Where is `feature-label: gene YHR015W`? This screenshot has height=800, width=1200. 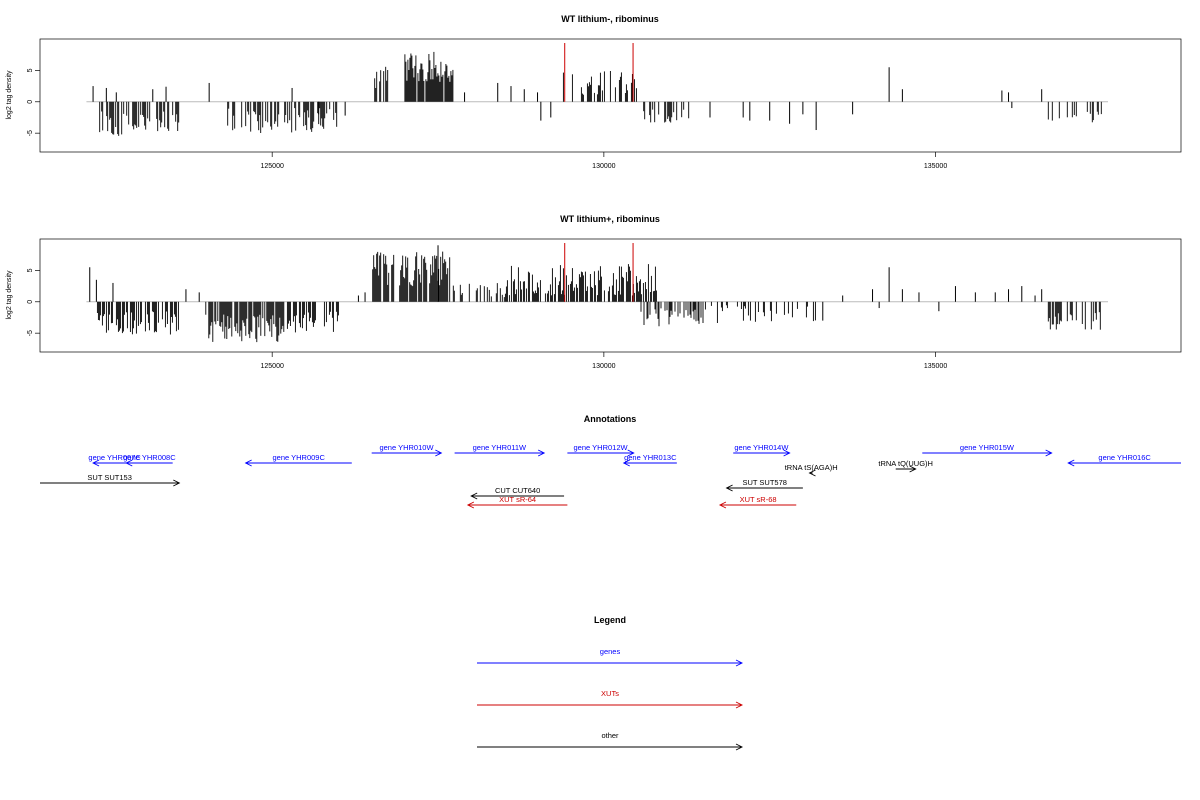 feature-label: gene YHR015W is located at coordinates (987, 447).